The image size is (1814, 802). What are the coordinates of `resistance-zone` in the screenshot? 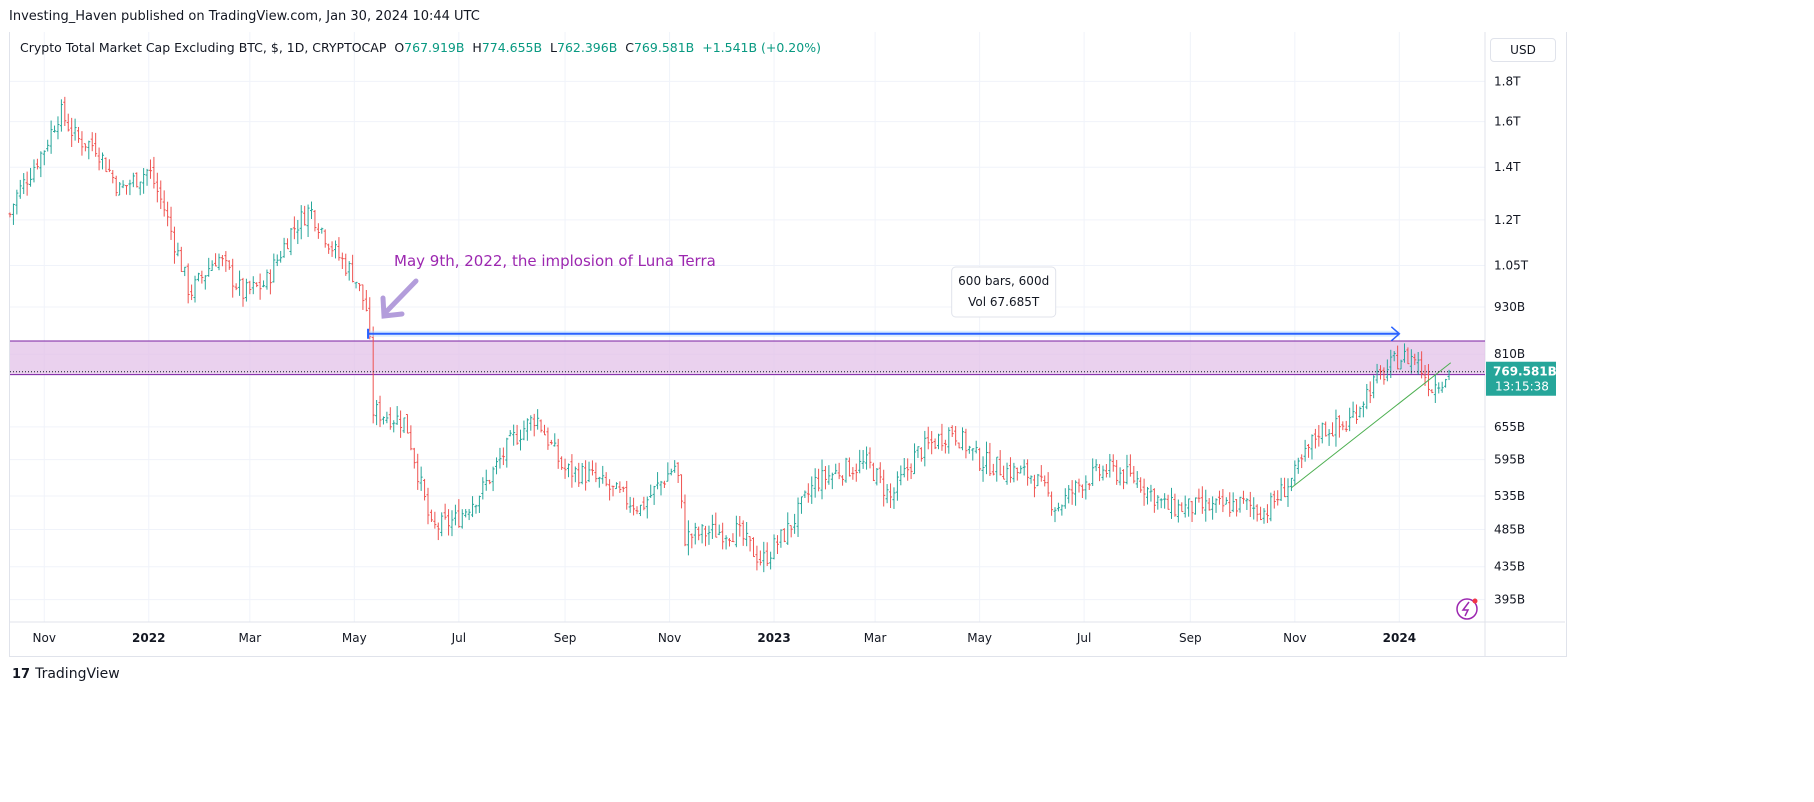 It's located at (747, 357).